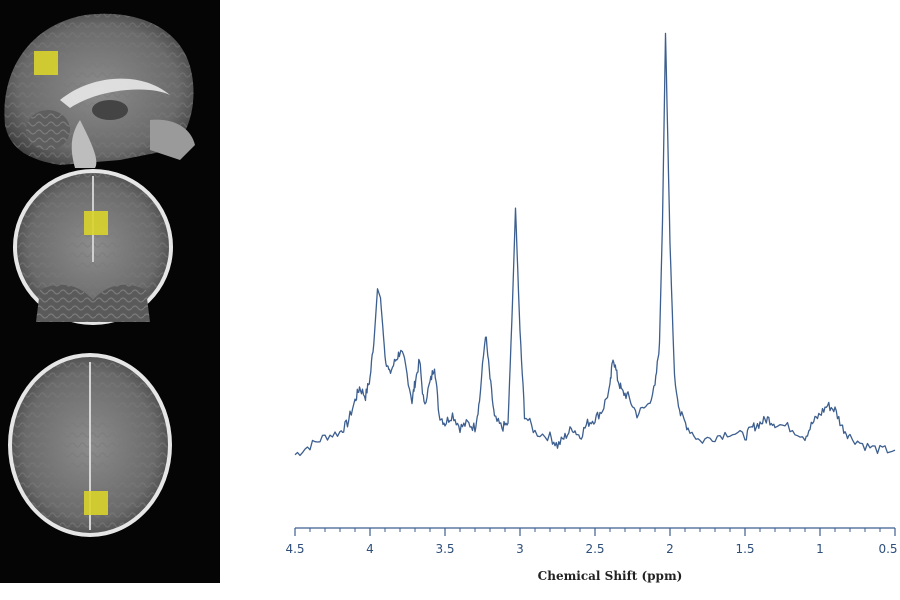  Describe the element at coordinates (110, 84) in the screenshot. I see `mri-sagittal-view` at that location.